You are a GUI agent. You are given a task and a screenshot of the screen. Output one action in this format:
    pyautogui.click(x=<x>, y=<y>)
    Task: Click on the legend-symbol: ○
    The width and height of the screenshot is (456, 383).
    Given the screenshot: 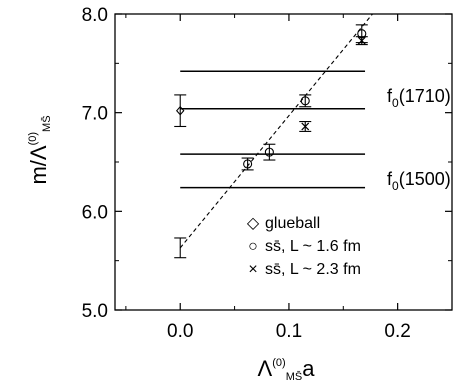 What is the action you would take?
    pyautogui.click(x=253, y=246)
    